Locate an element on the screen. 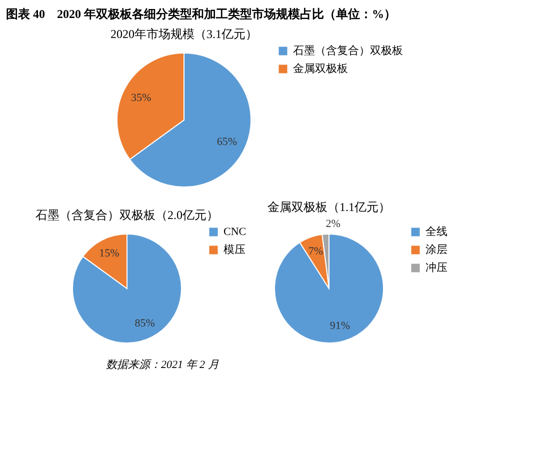 The height and width of the screenshot is (454, 554). data-label: 35% is located at coordinates (141, 98).